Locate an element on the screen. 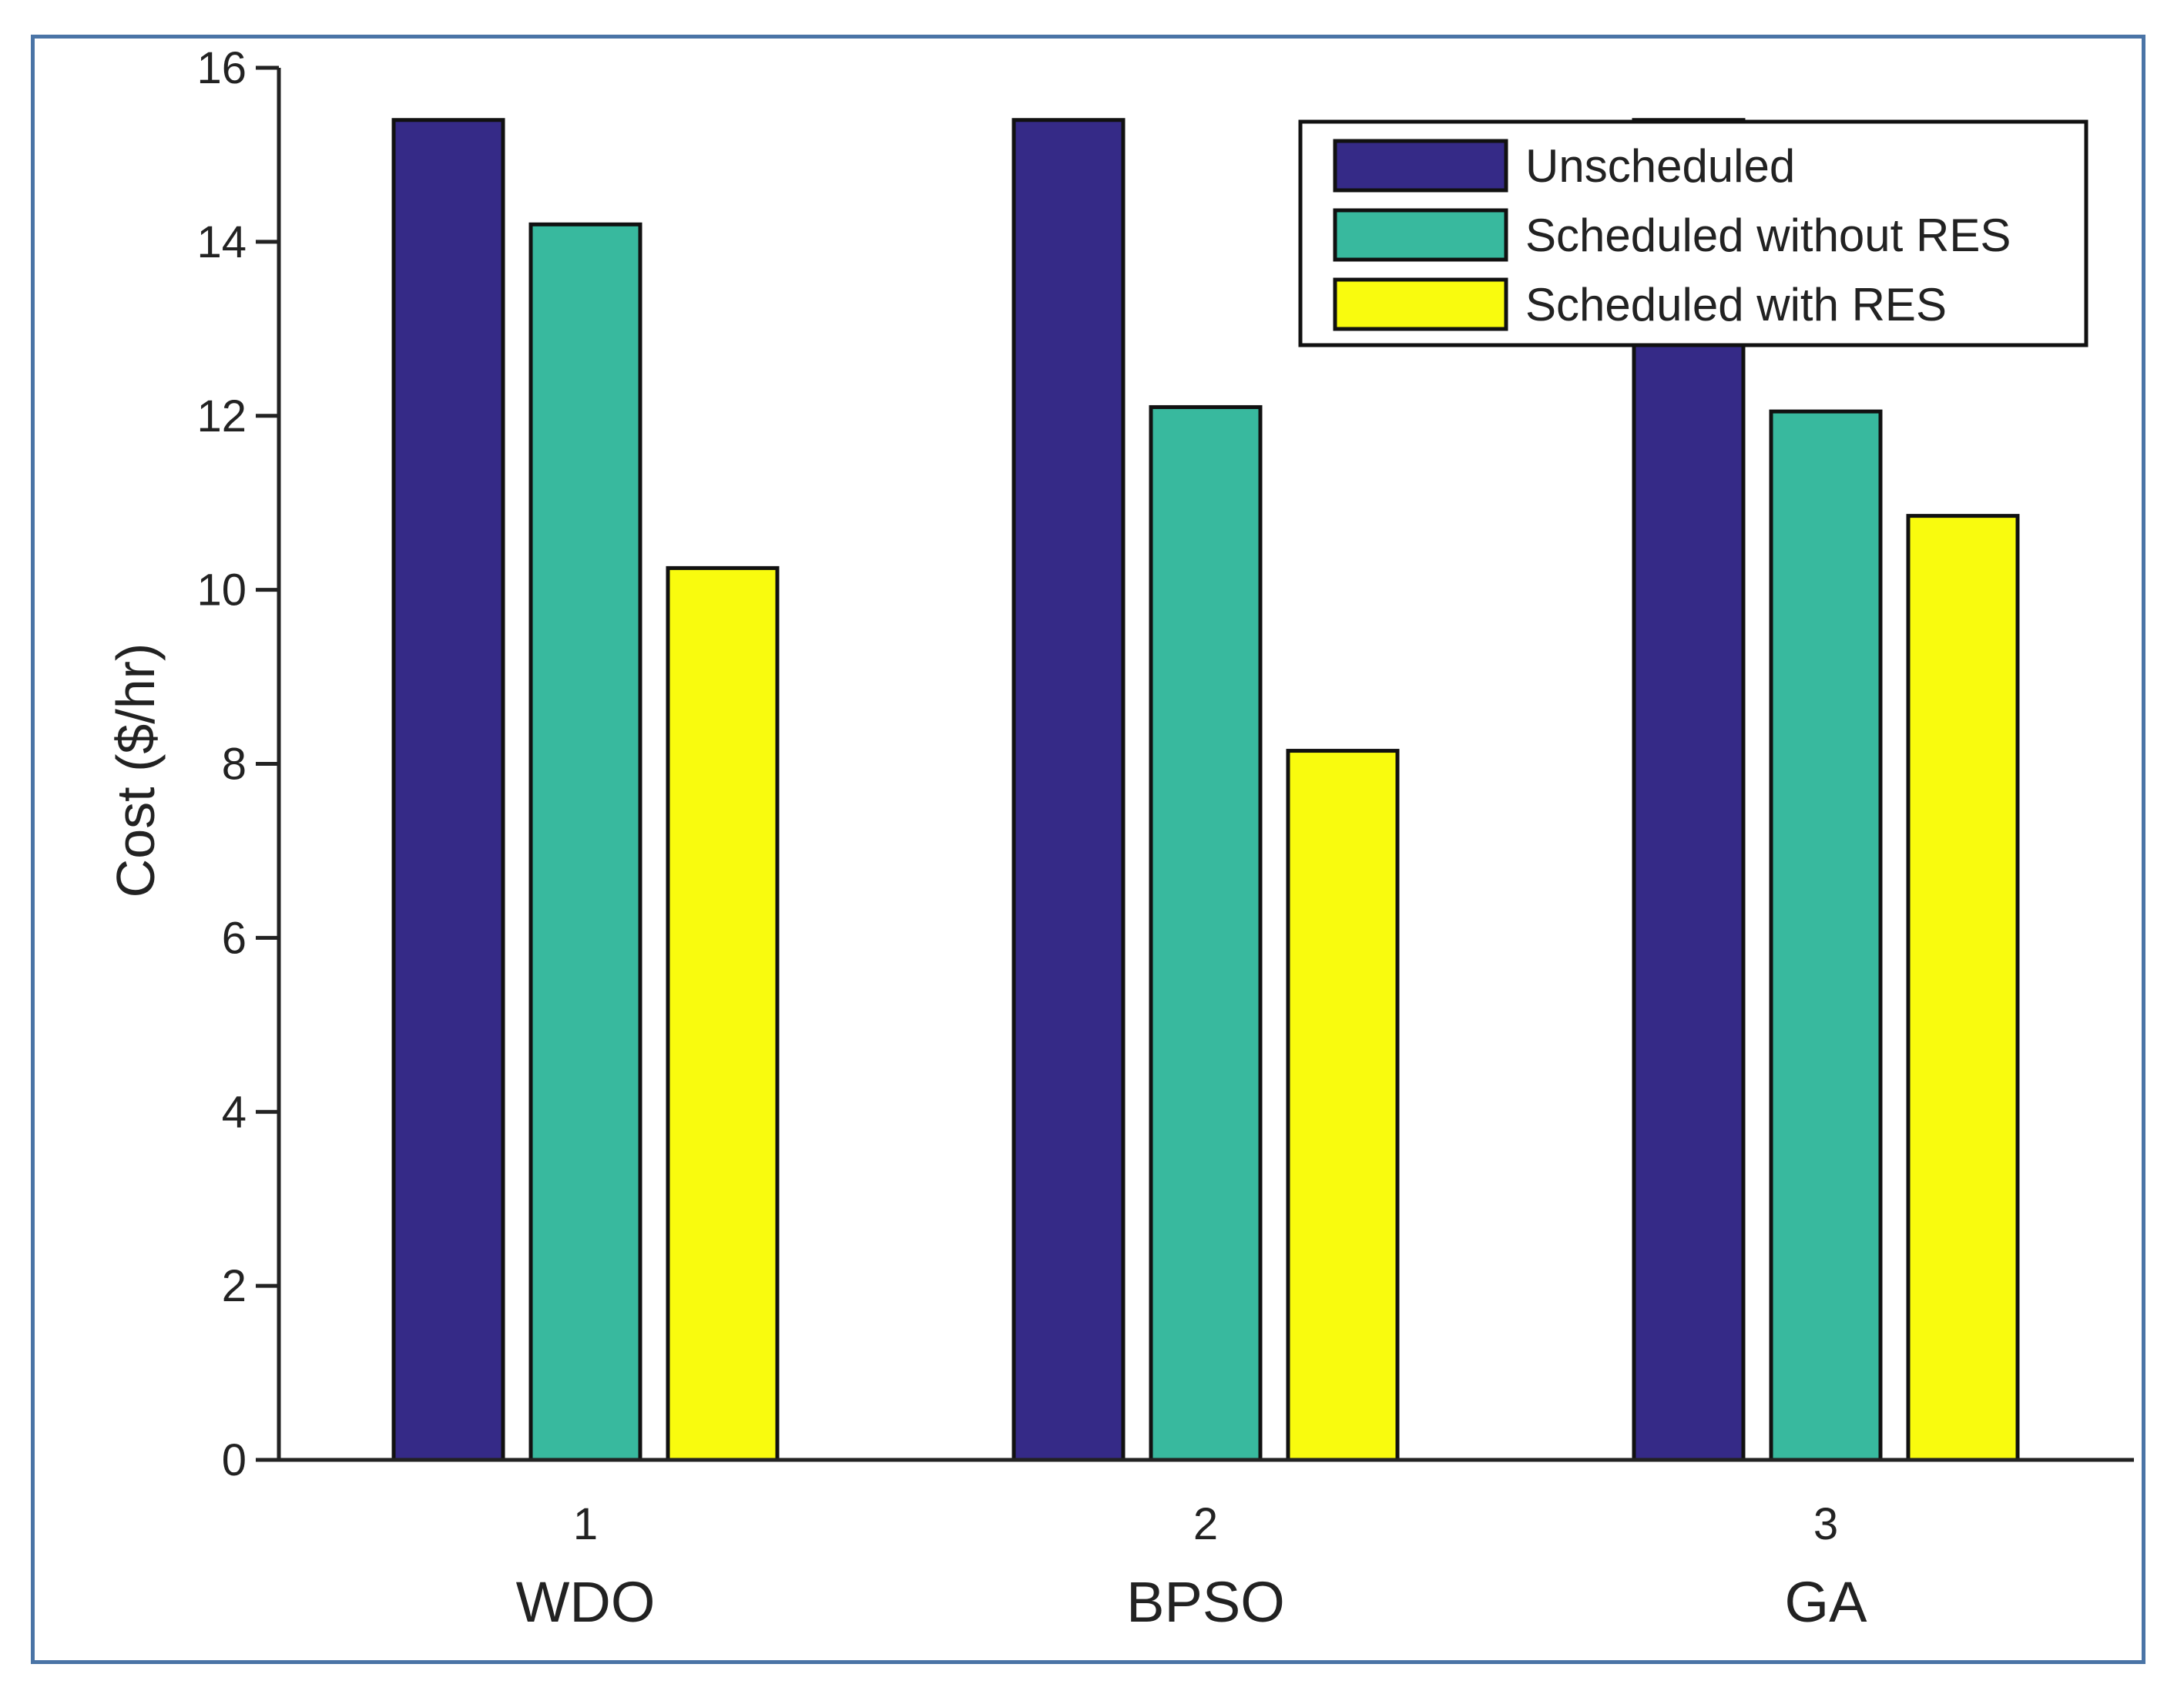 Image resolution: width=2184 pixels, height=1701 pixels. y-tick-label: 6 is located at coordinates (234, 938).